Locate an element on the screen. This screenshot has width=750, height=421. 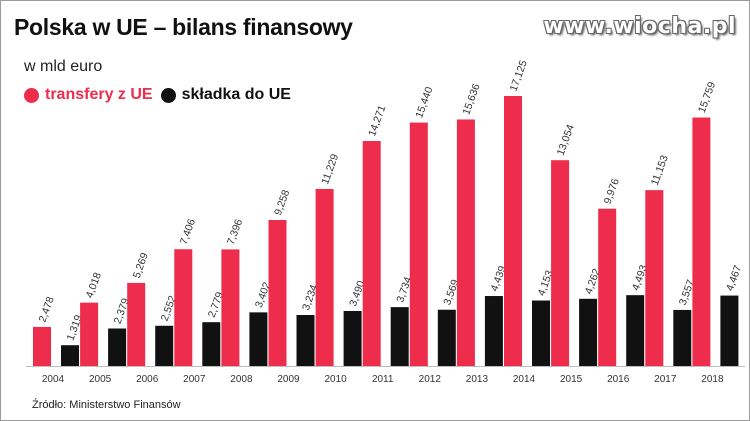
legend-item-transfers: transfery z UE is located at coordinates (88, 95).